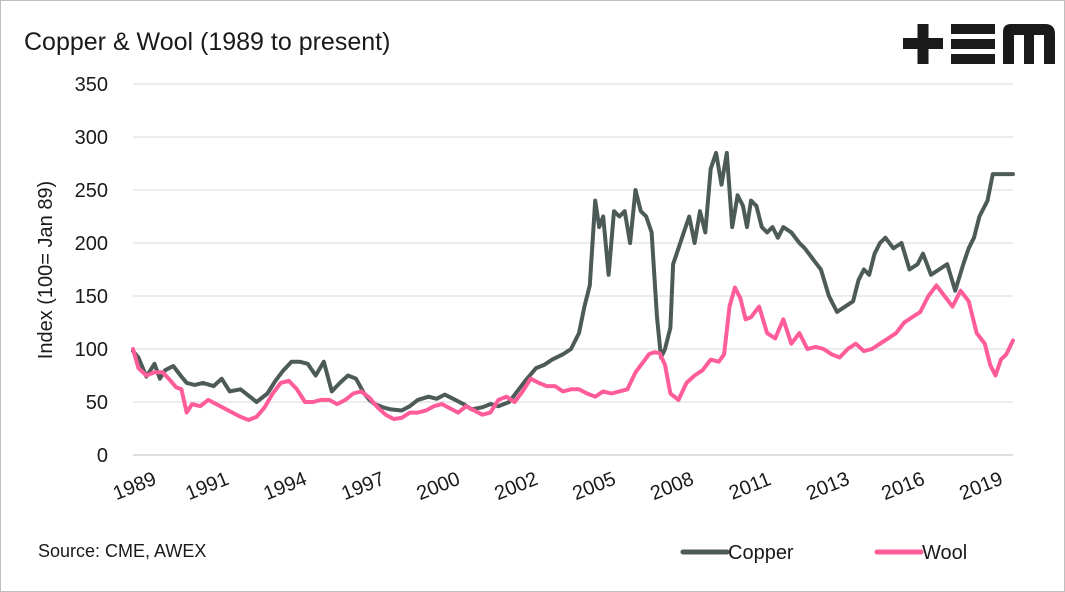 This screenshot has width=1065, height=592. Describe the element at coordinates (91, 244) in the screenshot. I see `y-tick-label: 200` at that location.